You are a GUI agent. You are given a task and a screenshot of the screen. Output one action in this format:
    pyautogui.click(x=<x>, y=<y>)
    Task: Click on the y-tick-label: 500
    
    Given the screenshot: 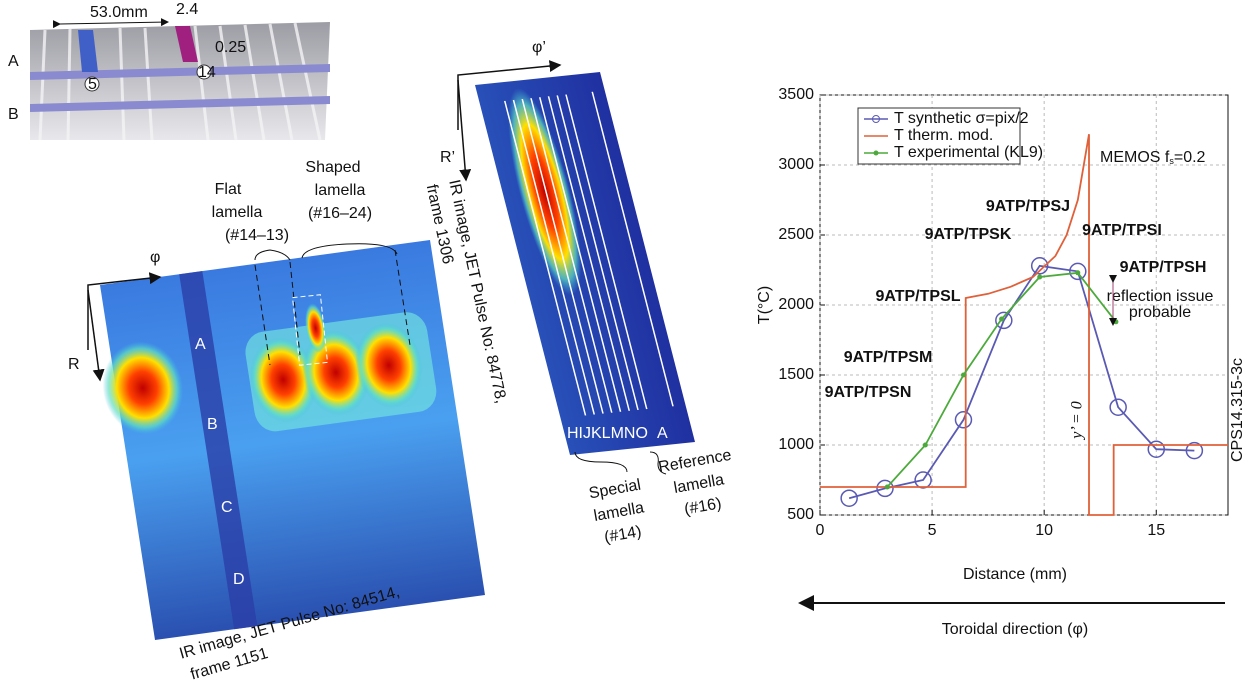 What is the action you would take?
    pyautogui.click(x=800, y=514)
    